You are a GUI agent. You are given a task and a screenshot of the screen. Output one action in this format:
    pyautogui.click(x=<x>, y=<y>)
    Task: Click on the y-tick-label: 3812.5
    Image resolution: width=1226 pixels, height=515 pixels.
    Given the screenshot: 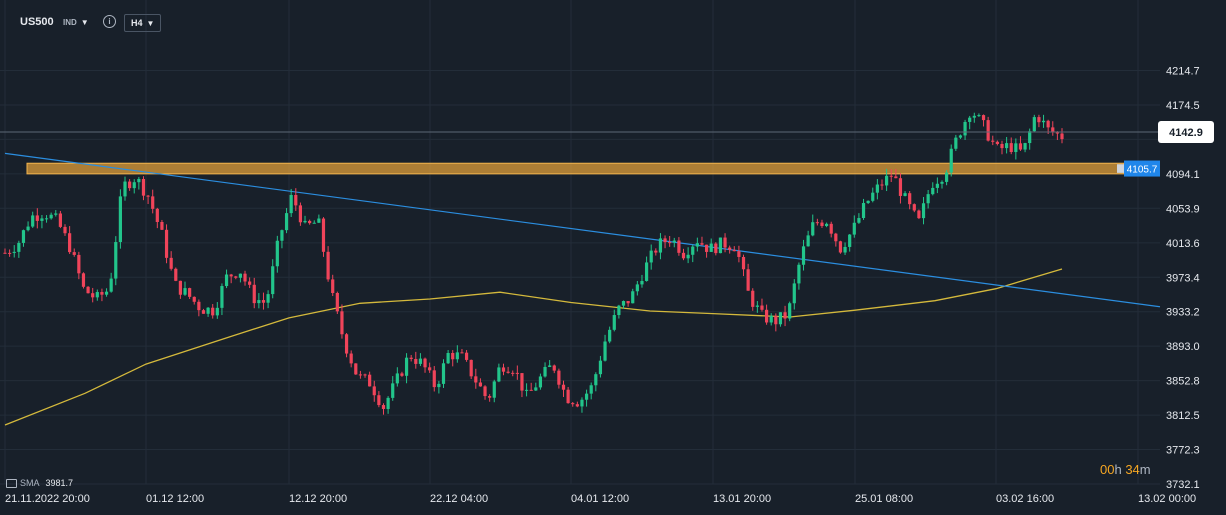 What is the action you would take?
    pyautogui.click(x=1183, y=416)
    